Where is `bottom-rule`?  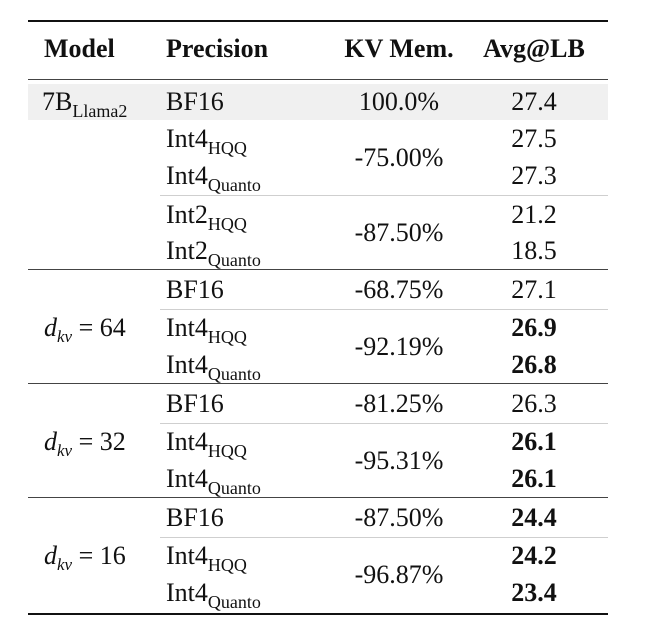
bottom-rule is located at coordinates (318, 614).